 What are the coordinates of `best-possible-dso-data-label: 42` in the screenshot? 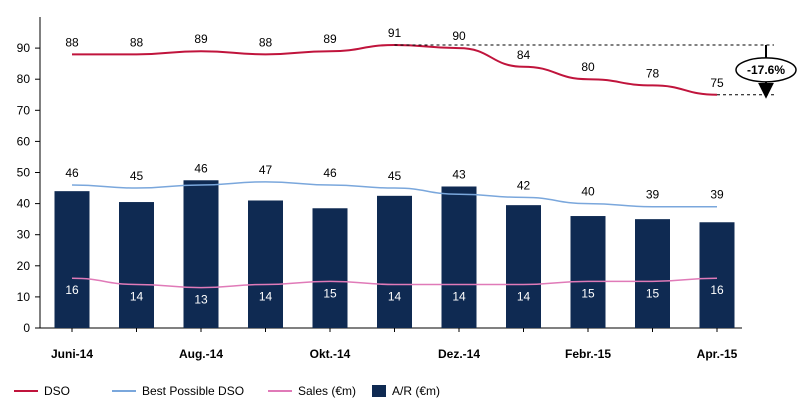 It's located at (524, 185).